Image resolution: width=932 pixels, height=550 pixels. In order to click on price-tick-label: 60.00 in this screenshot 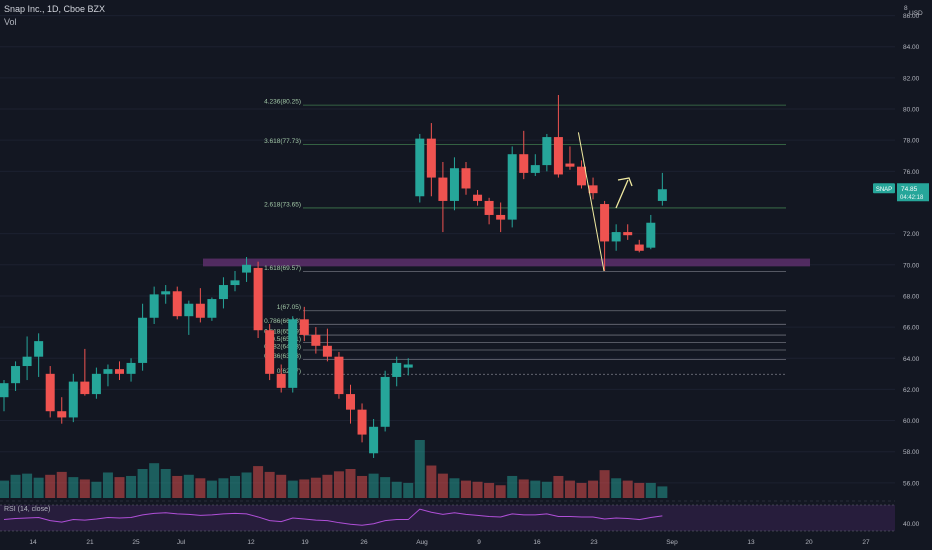, I will do `click(911, 421)`.